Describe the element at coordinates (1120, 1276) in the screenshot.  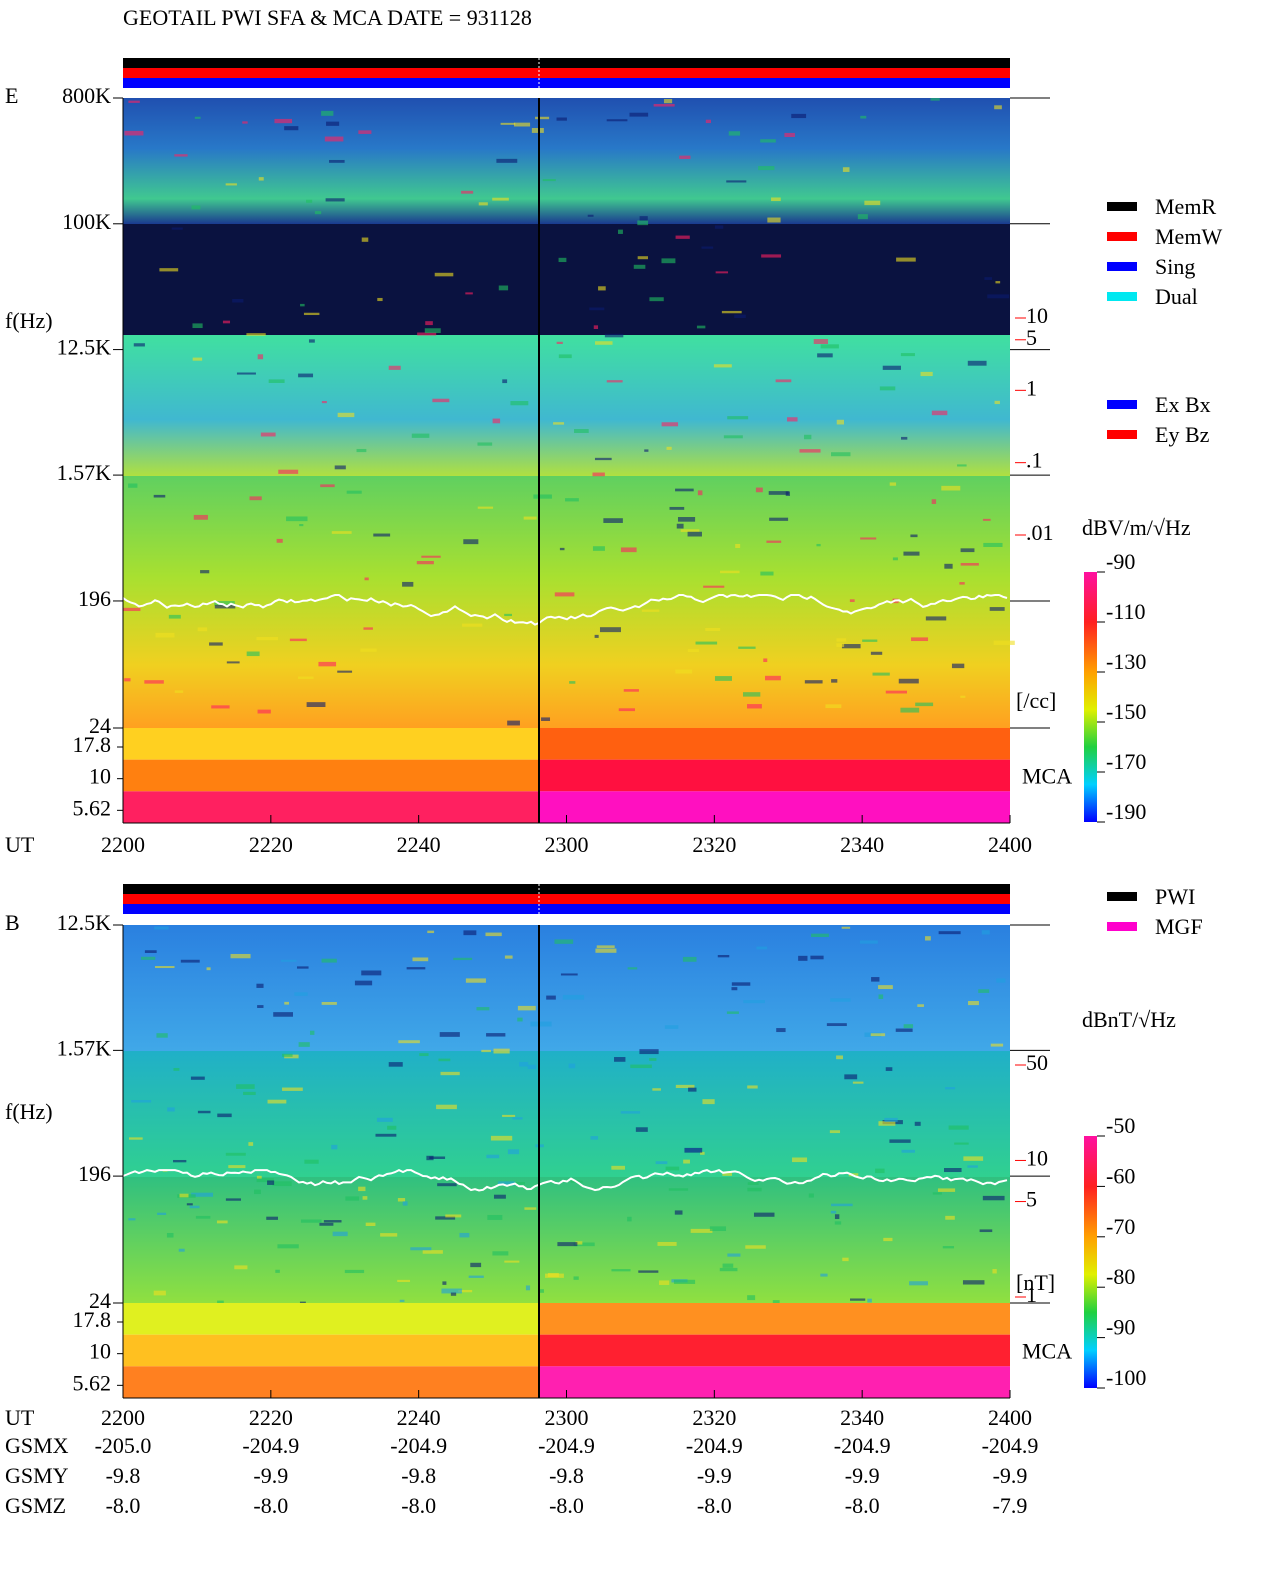
I see `colorbar-tick-label: -80` at that location.